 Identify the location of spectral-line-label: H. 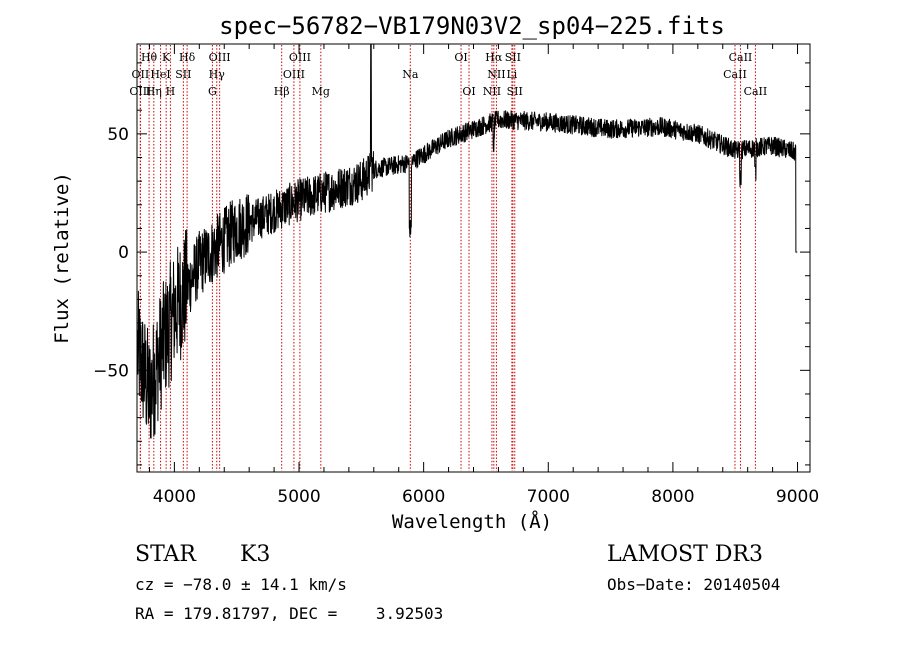
(171, 91).